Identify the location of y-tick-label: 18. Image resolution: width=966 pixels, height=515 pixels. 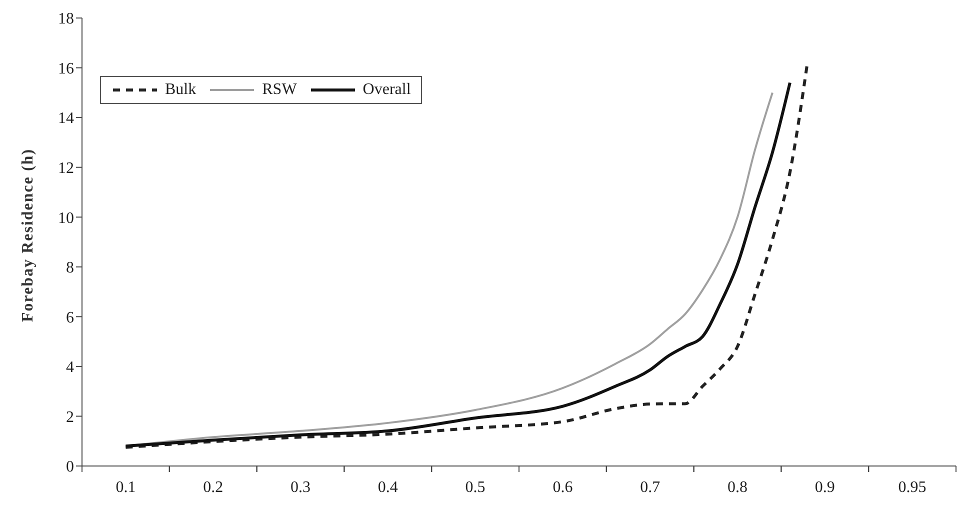
(66, 19).